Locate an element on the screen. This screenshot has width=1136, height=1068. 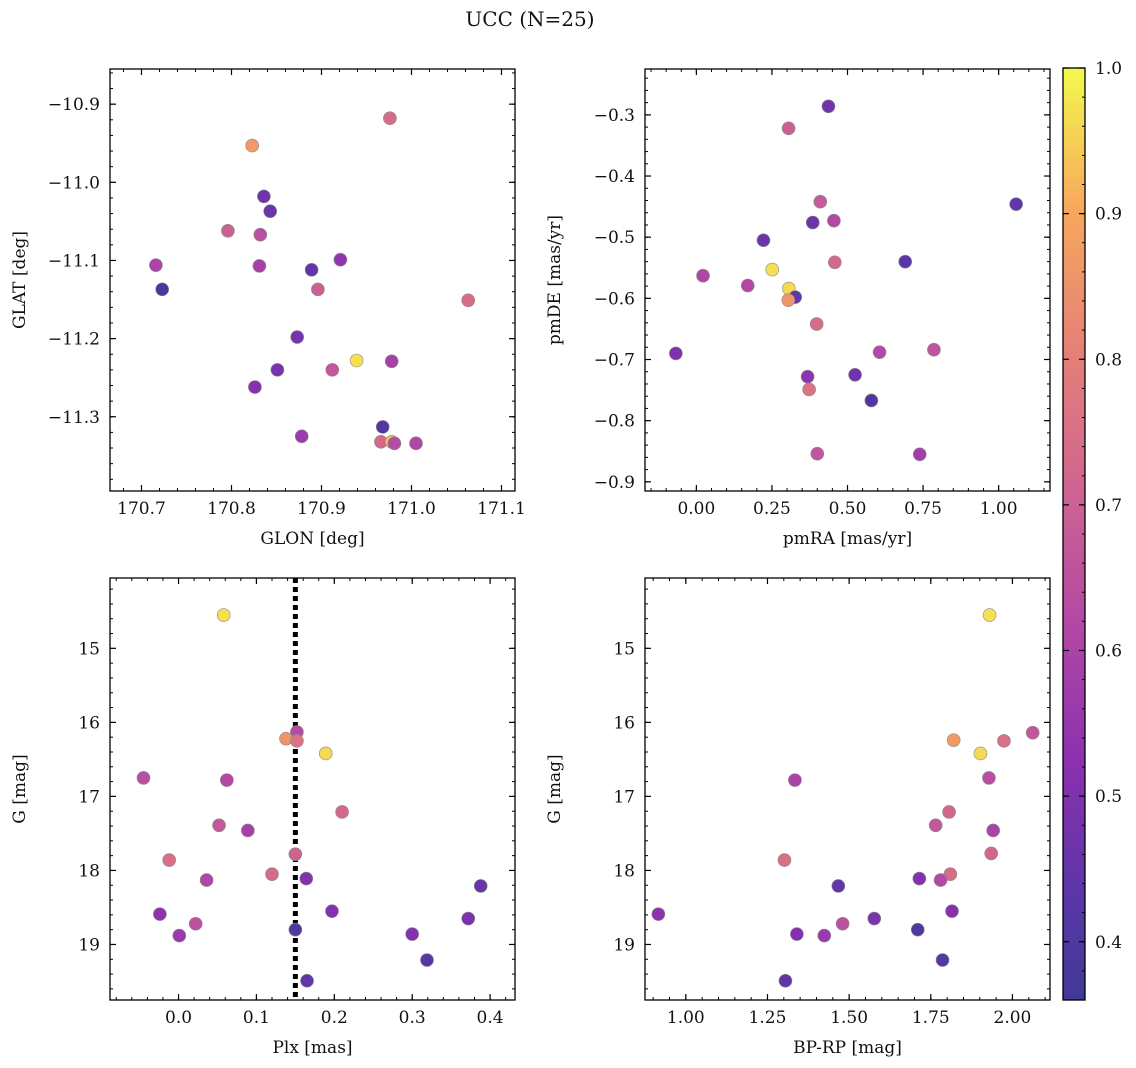
y-tick-label: −11.3 is located at coordinates (74, 418).